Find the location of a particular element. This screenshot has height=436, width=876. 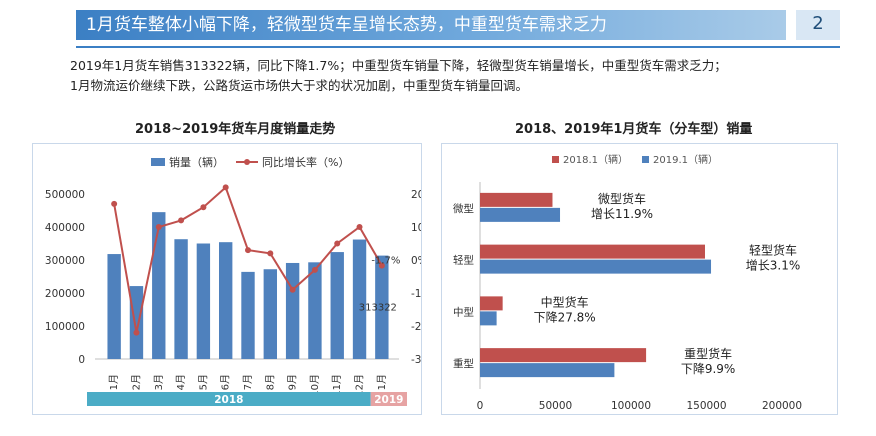

month-label: 6月 is located at coordinates (226, 382).